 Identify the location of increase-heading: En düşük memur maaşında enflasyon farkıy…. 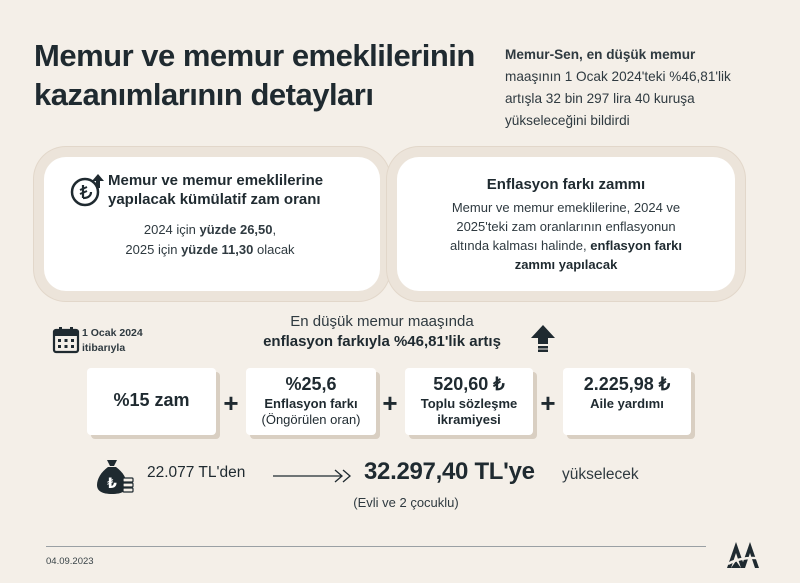
(382, 332).